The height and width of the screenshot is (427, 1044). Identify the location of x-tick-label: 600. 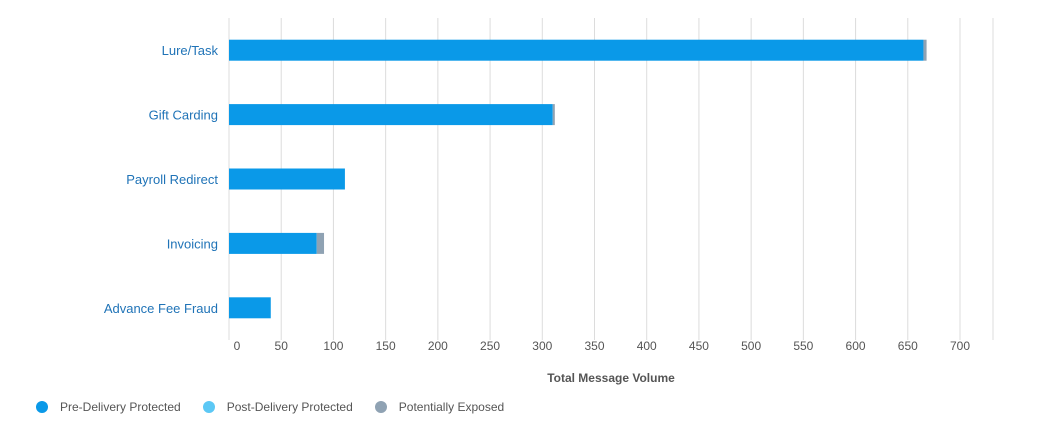
(856, 346).